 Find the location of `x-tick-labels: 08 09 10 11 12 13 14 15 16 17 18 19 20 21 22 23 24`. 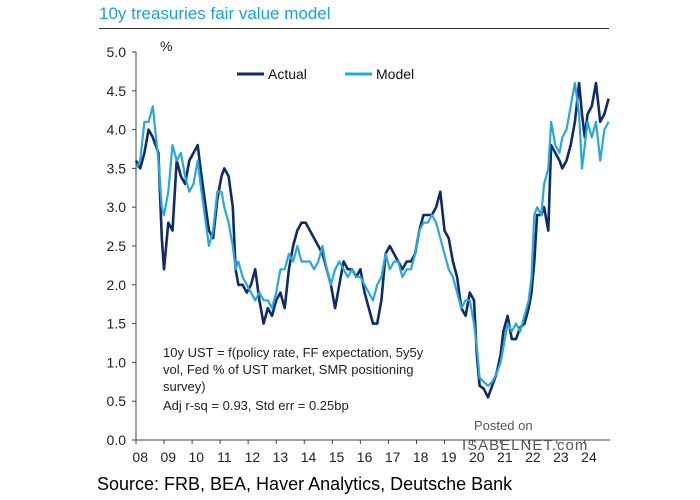

x-tick-labels: 08 09 10 11 12 13 14 15 16 17 18 19 20 21 22 23 24 is located at coordinates (364, 457).